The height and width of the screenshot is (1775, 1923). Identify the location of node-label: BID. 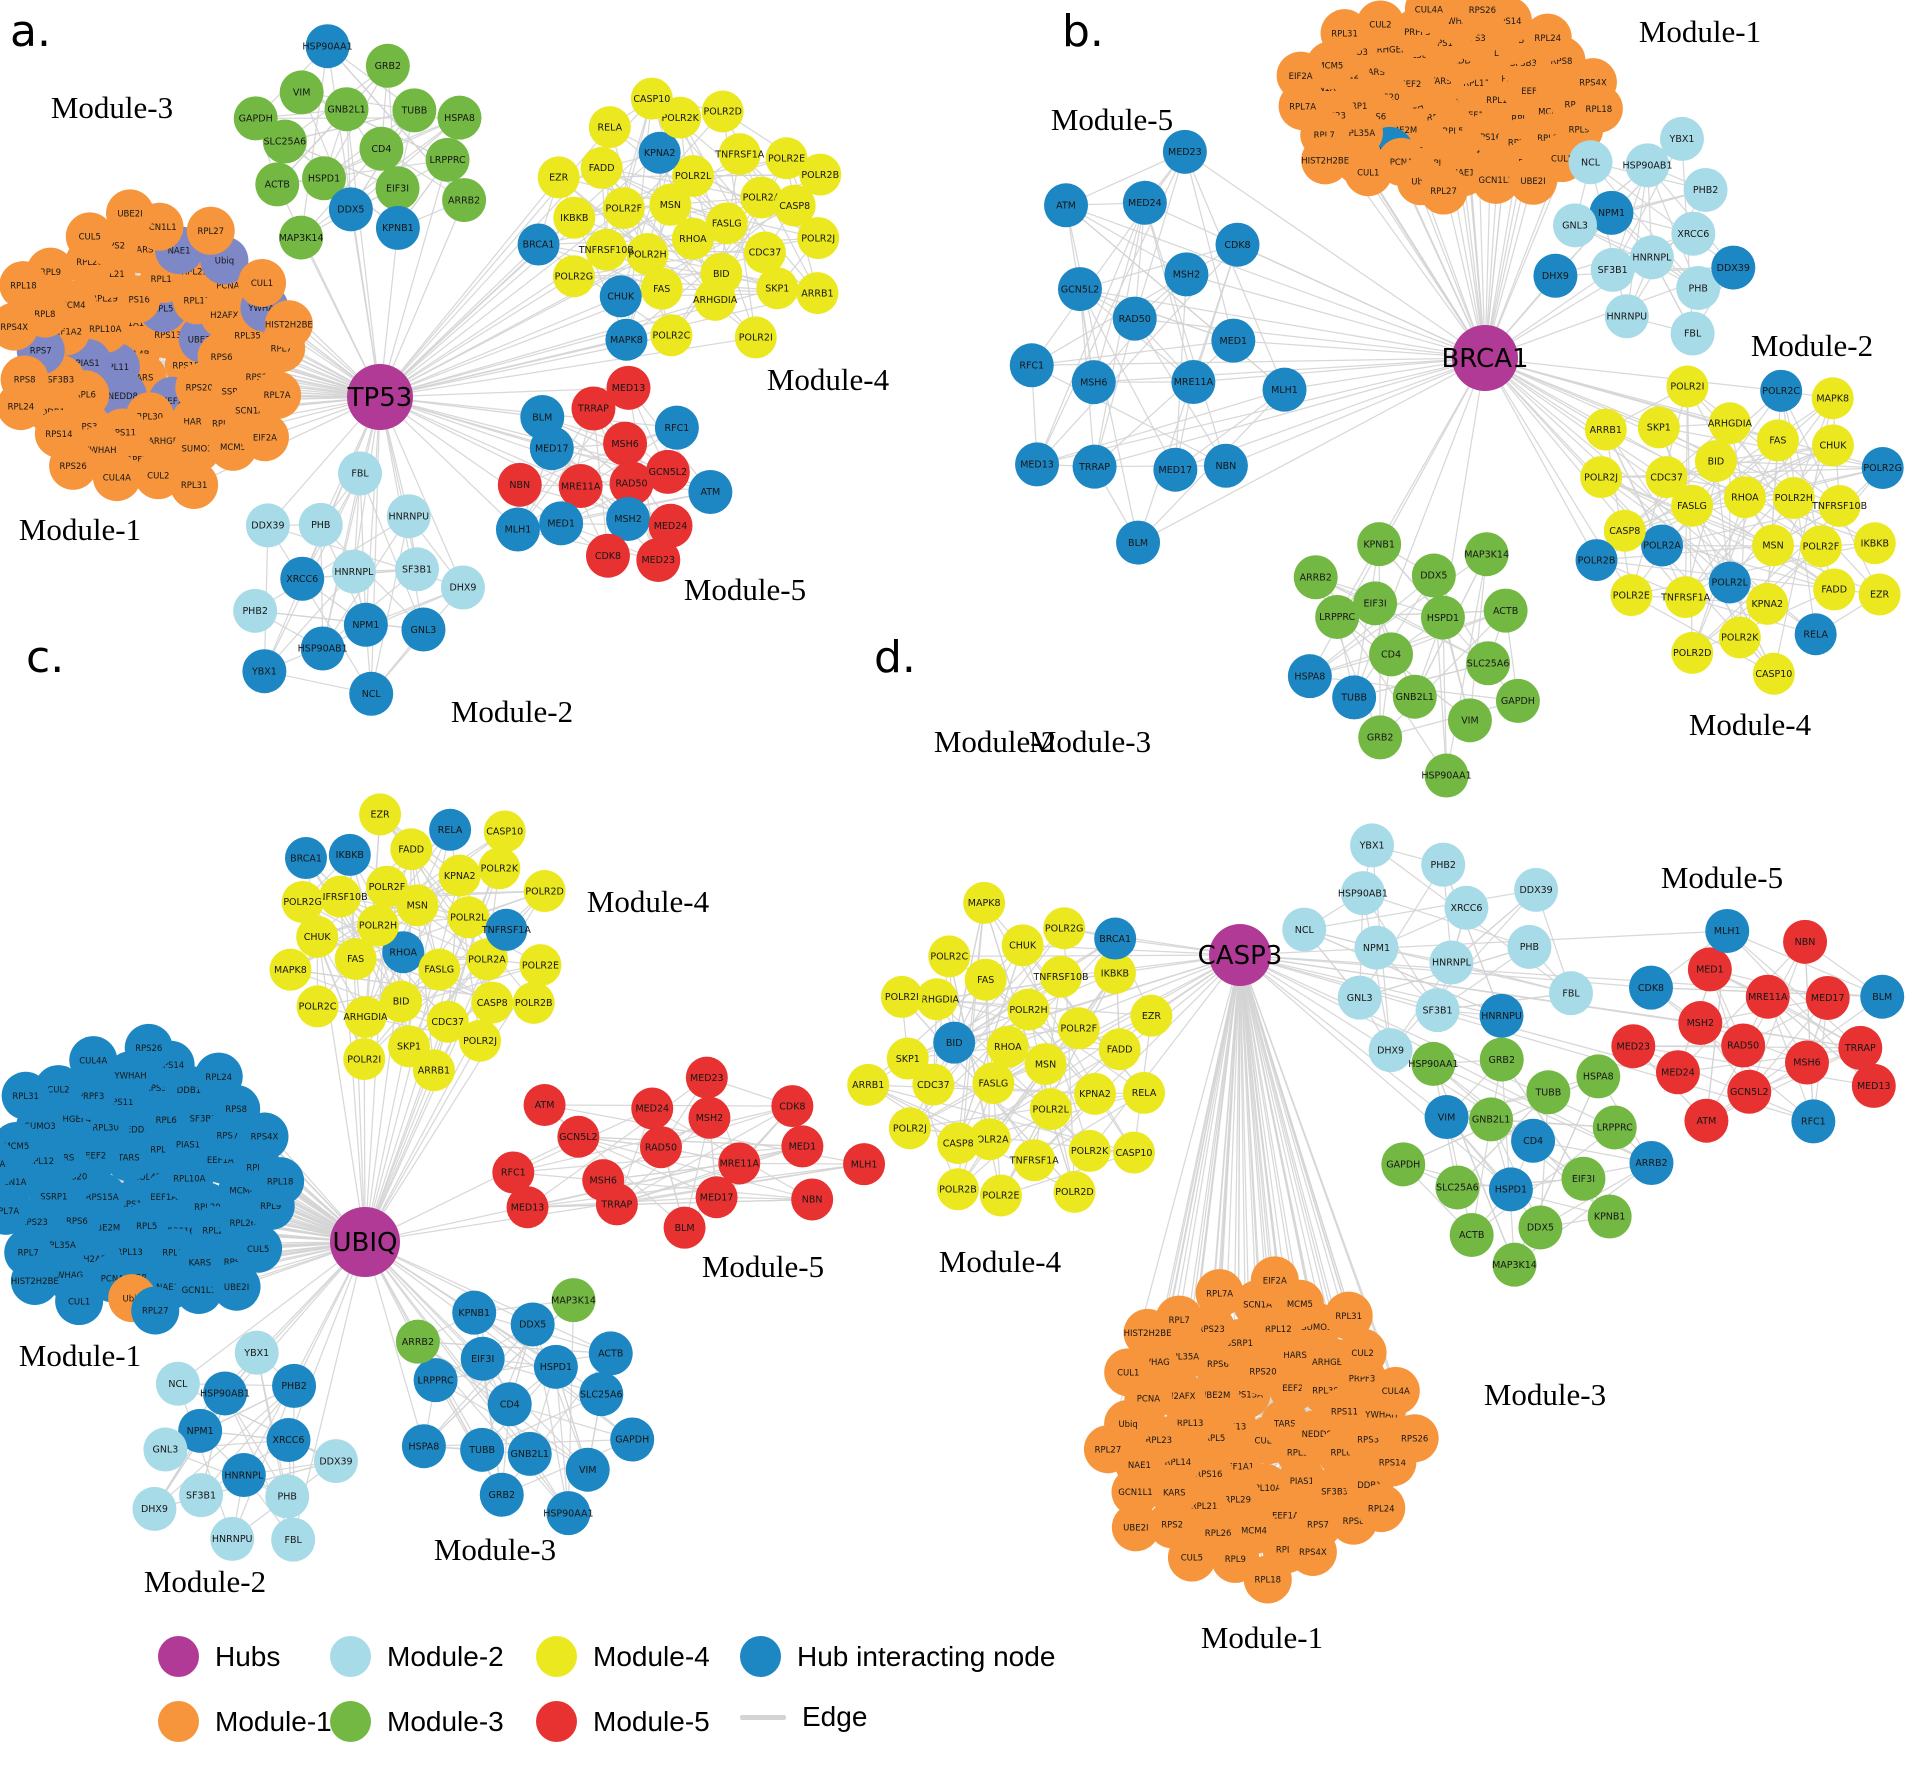
(1716, 461).